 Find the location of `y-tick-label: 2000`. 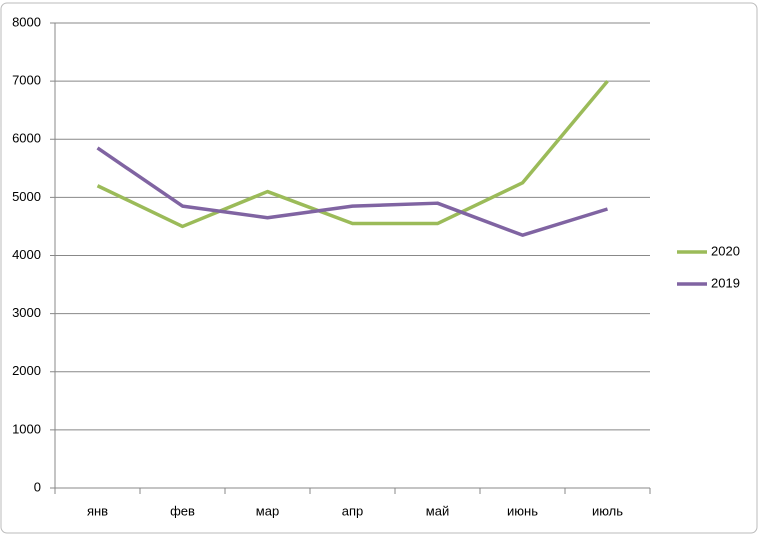

y-tick-label: 2000 is located at coordinates (26, 370).